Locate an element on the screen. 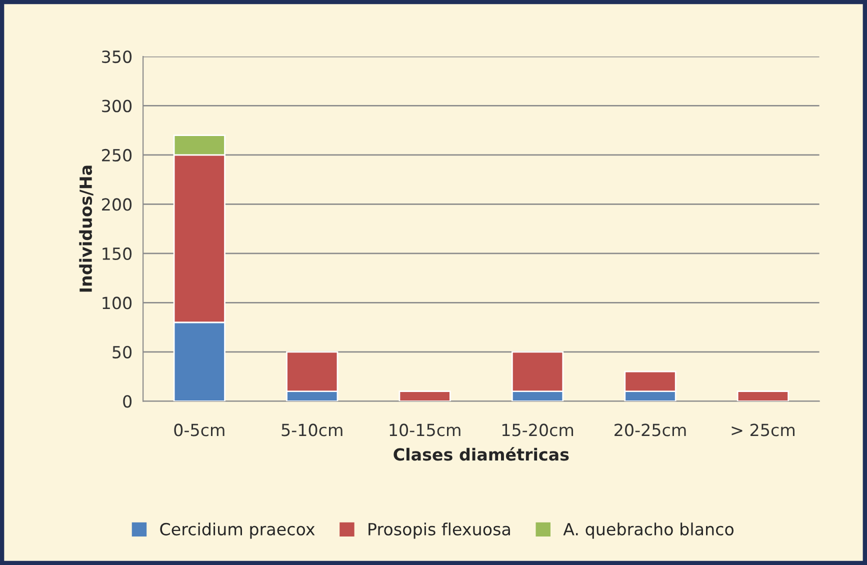 The width and height of the screenshot is (867, 565). legend-label: Cercidium praecox is located at coordinates (237, 530).